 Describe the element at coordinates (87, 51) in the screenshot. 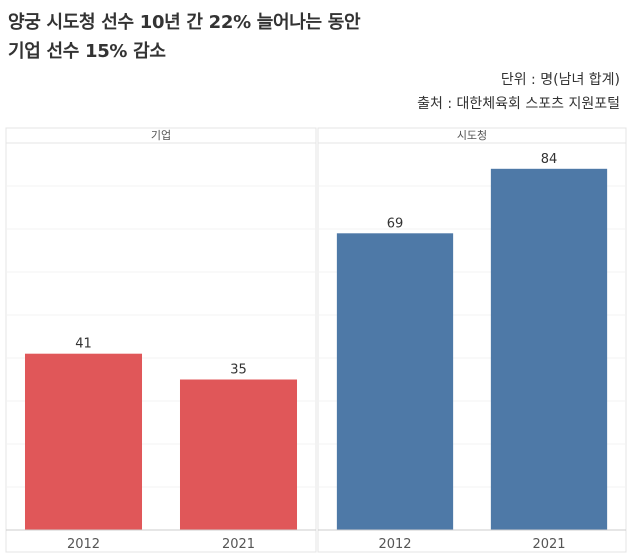

I see `chart-title-line-2: 기업 선수 15% 감소` at that location.